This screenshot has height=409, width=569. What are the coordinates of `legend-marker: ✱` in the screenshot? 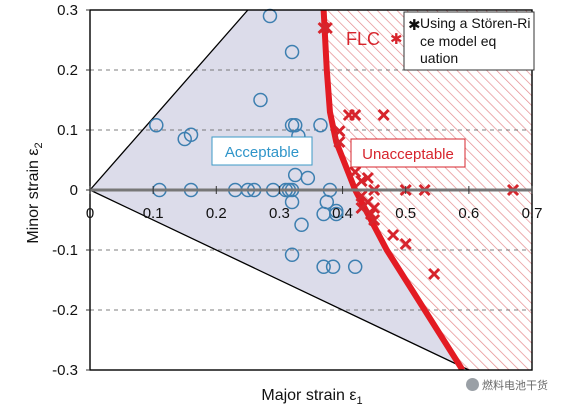 It's located at (414, 25).